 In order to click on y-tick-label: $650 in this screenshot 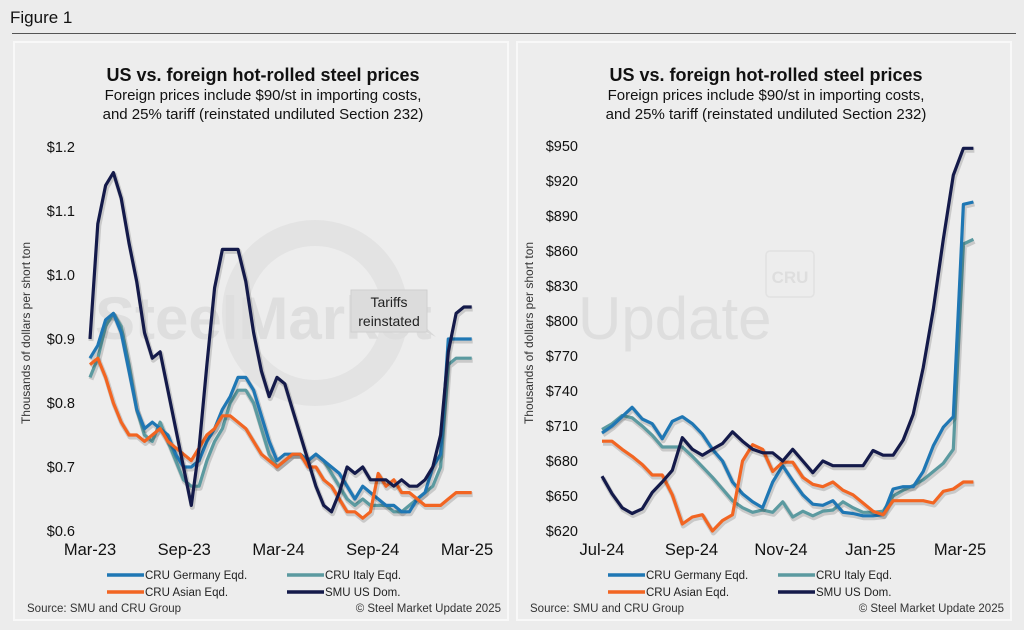, I will do `click(562, 497)`.